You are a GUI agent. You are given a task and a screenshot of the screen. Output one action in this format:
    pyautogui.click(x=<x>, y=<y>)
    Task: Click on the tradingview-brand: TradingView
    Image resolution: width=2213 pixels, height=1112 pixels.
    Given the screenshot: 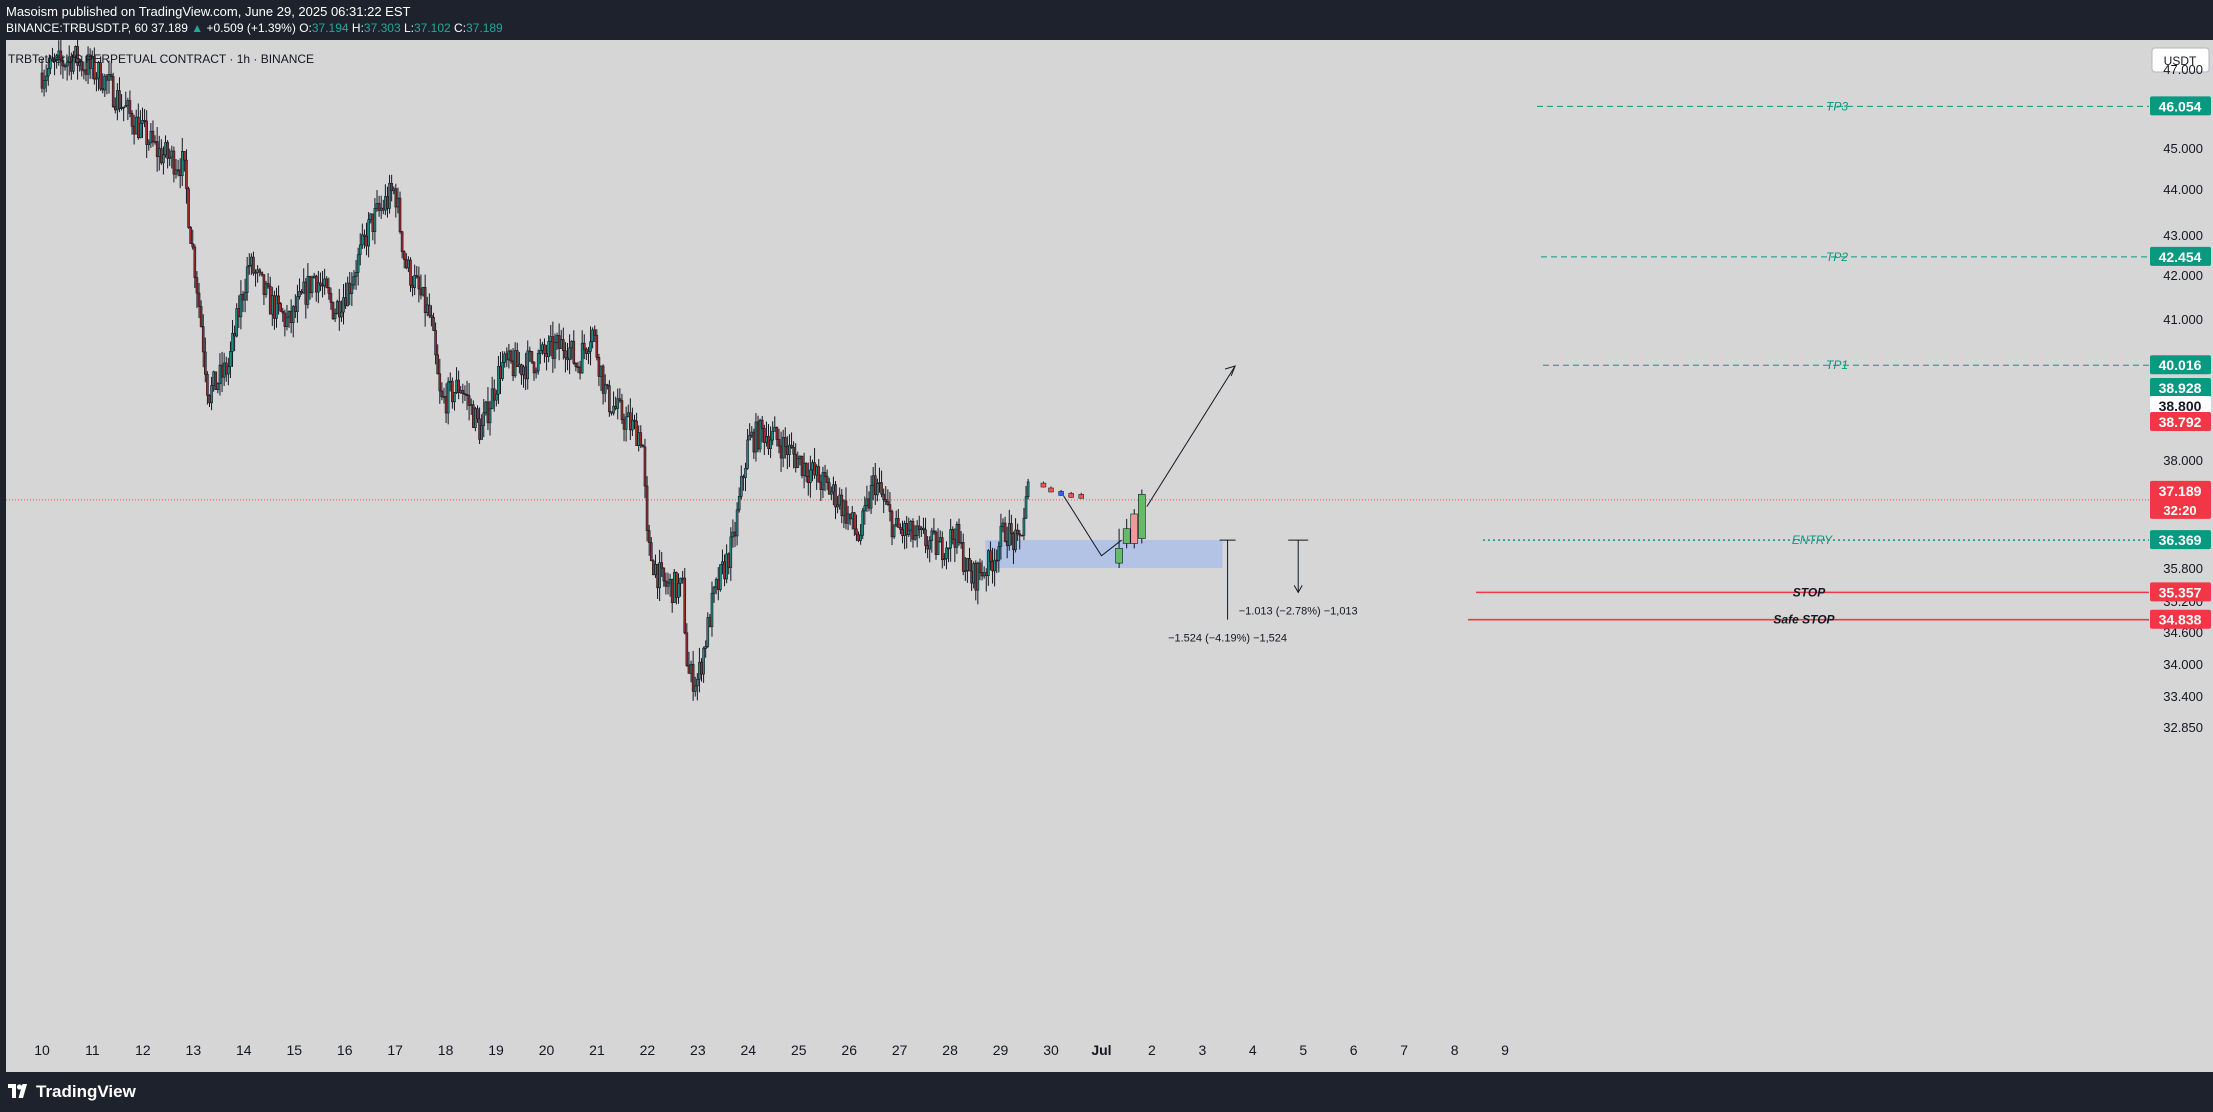 What is the action you would take?
    pyautogui.click(x=86, y=1091)
    